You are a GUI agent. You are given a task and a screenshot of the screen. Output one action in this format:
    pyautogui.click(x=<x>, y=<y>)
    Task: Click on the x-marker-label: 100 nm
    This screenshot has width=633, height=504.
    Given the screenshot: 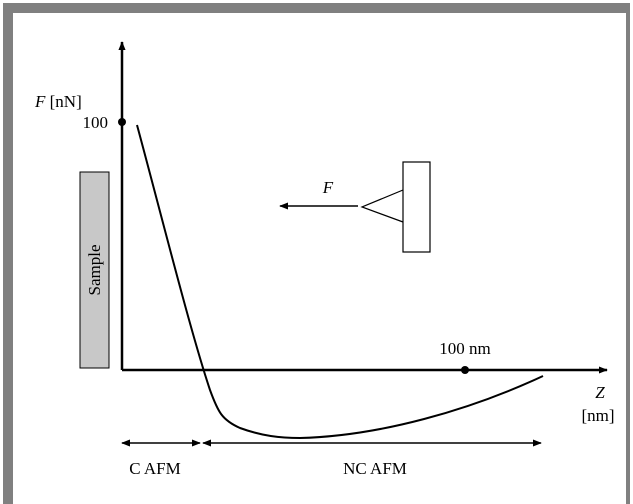 What is the action you would take?
    pyautogui.click(x=464, y=348)
    